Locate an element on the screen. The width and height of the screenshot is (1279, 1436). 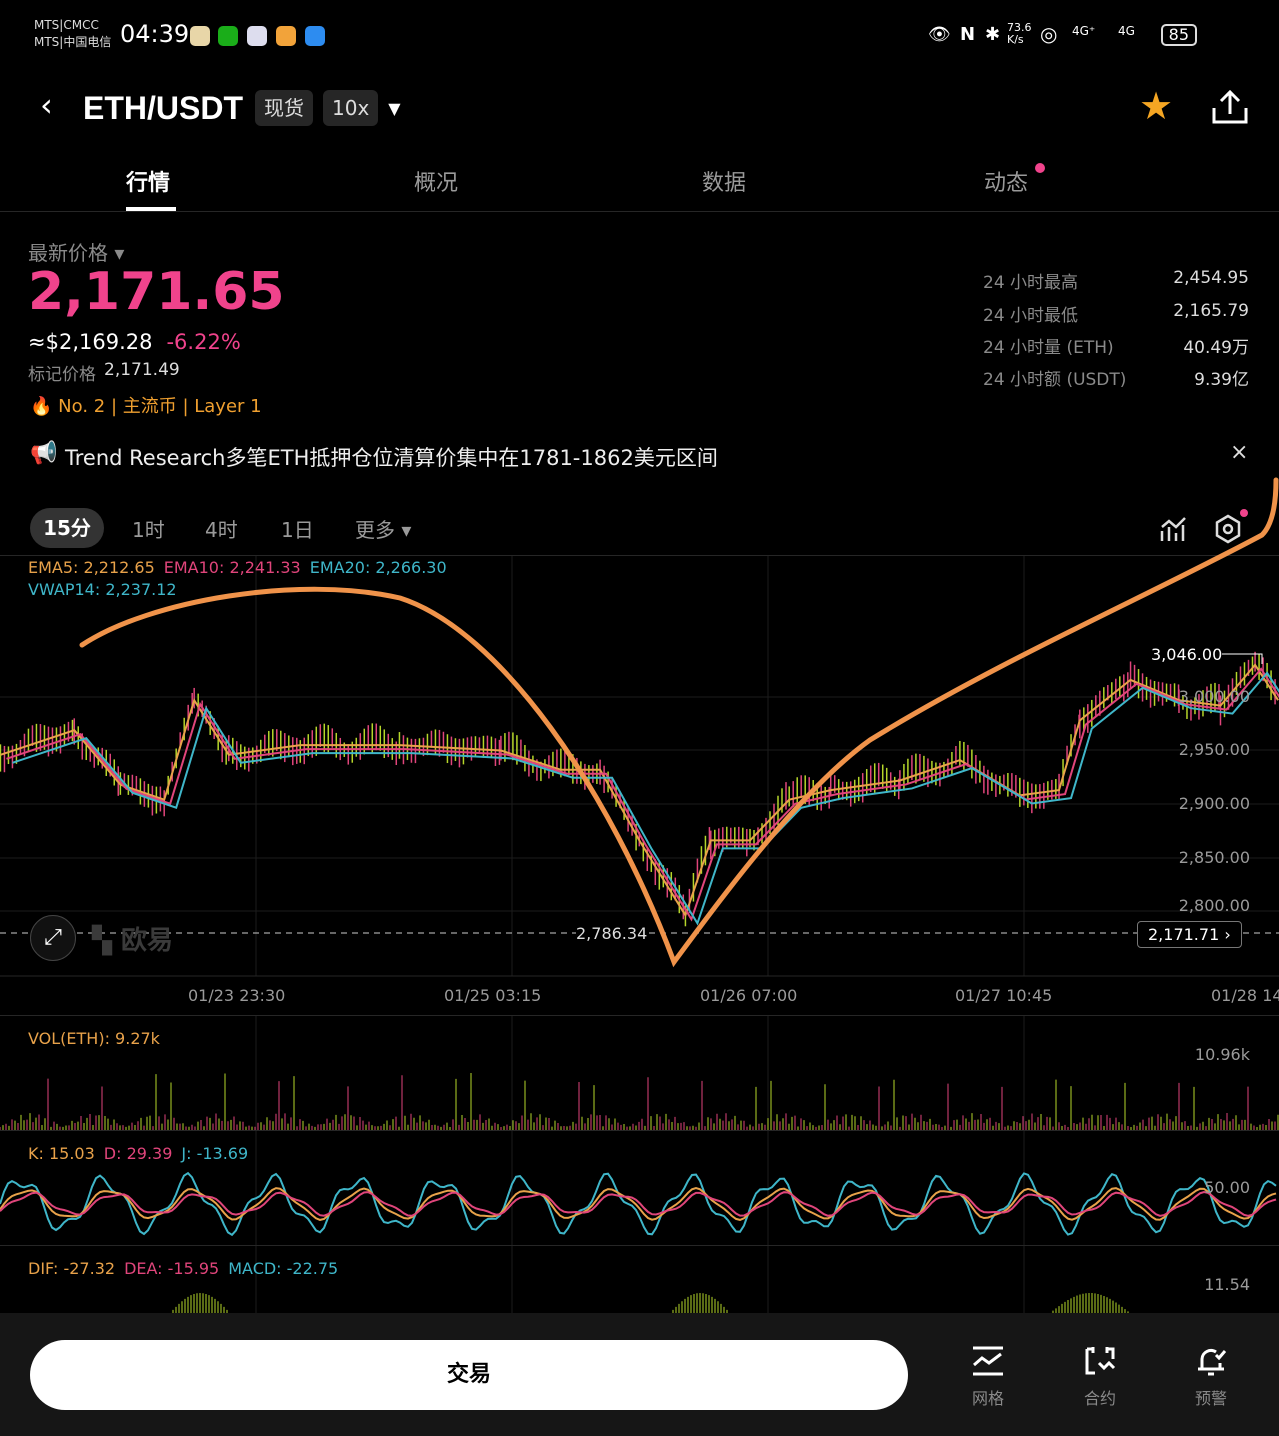
last-price: 2,171.65 is located at coordinates (156, 292).